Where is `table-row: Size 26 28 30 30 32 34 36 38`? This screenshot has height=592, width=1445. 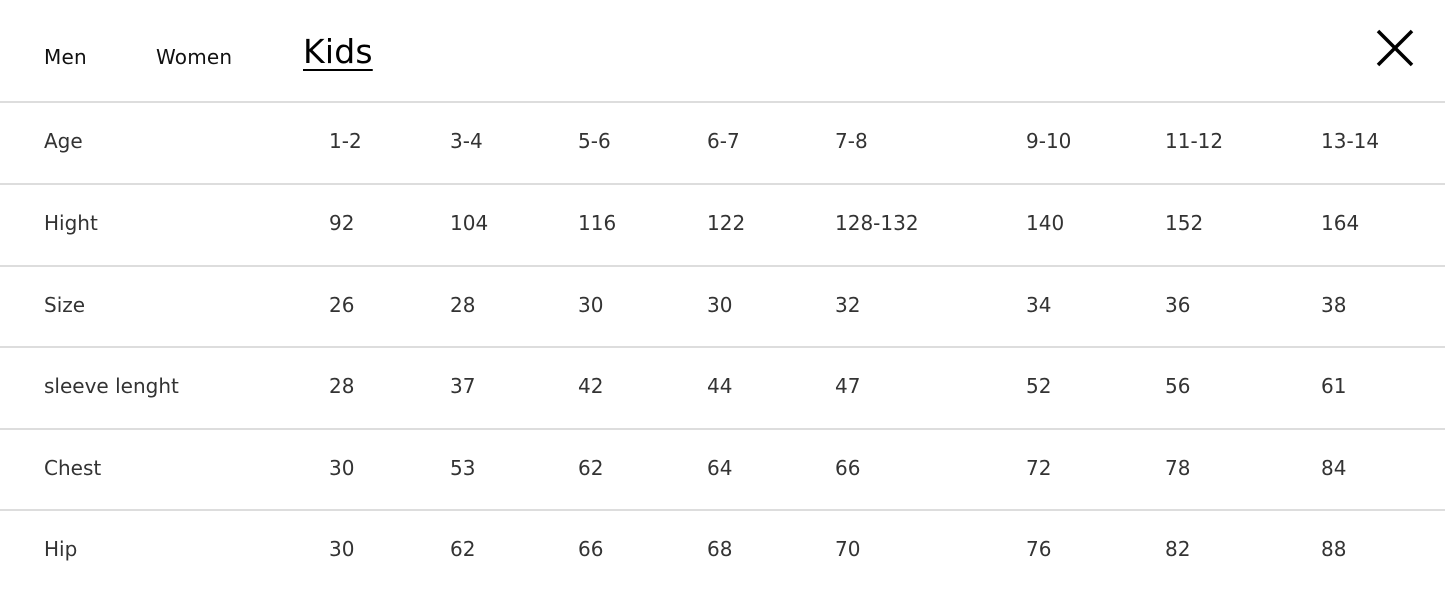 table-row: Size 26 28 30 30 32 34 36 38 is located at coordinates (722, 306).